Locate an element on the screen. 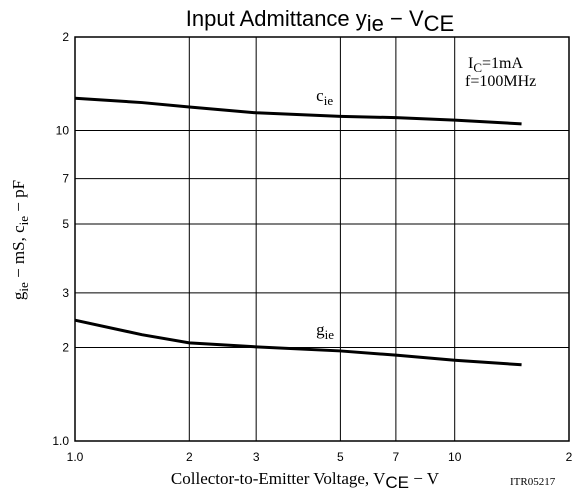 The image size is (573, 494). label-part: − V is located at coordinates (424, 478).